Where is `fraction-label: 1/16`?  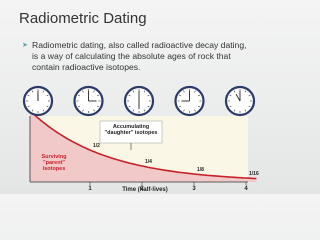
fraction-label: 1/16 is located at coordinates (254, 174).